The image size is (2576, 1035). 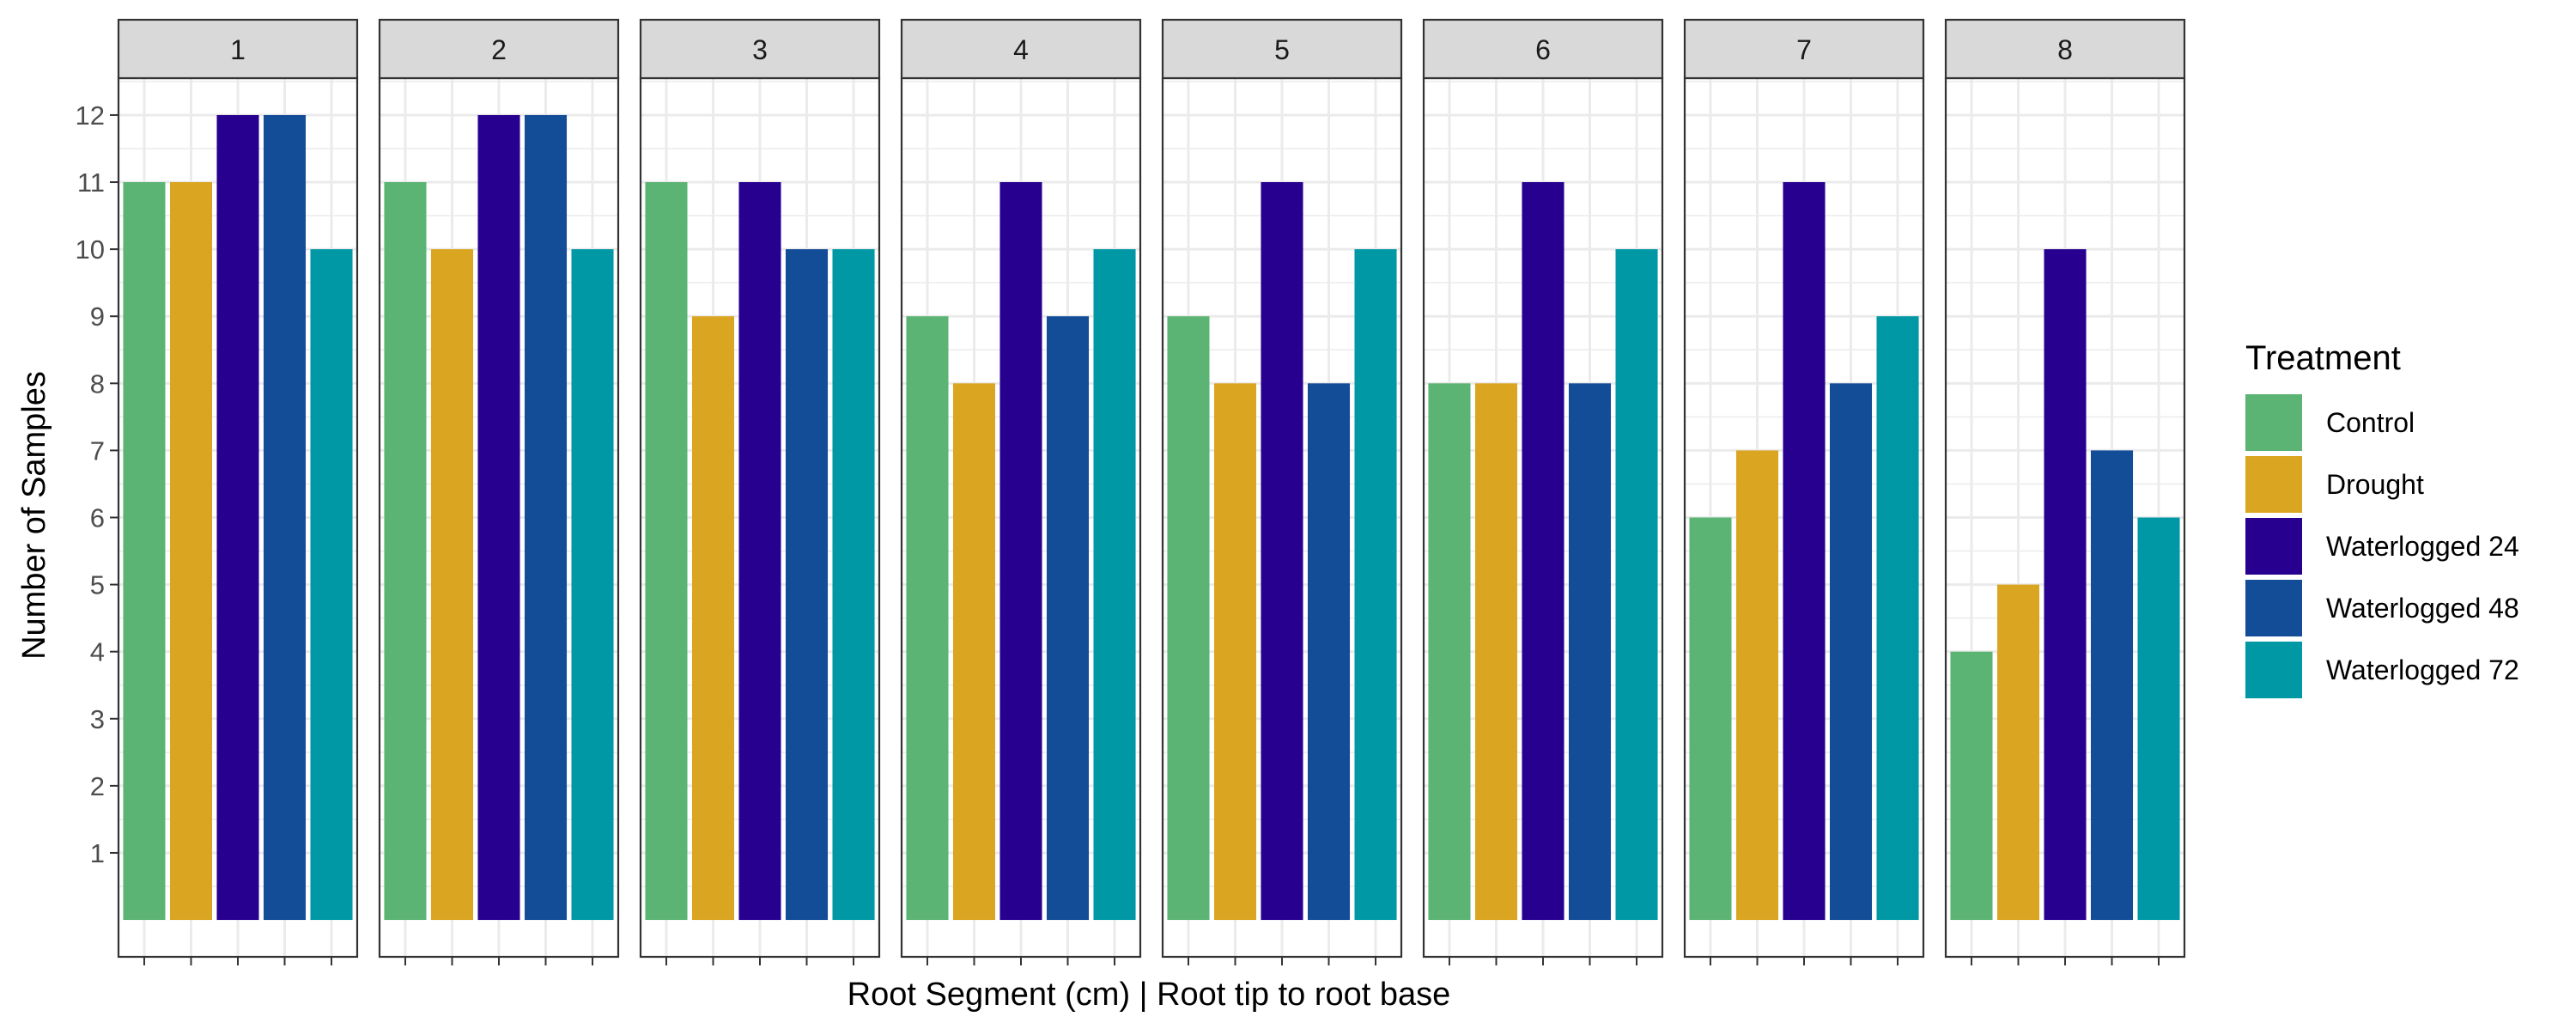 I want to click on y-tick-label: 1, so click(x=98, y=853).